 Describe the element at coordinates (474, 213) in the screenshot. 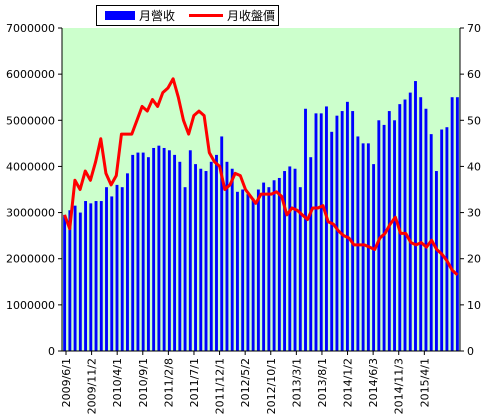

I see `right-tick-label: 30` at that location.